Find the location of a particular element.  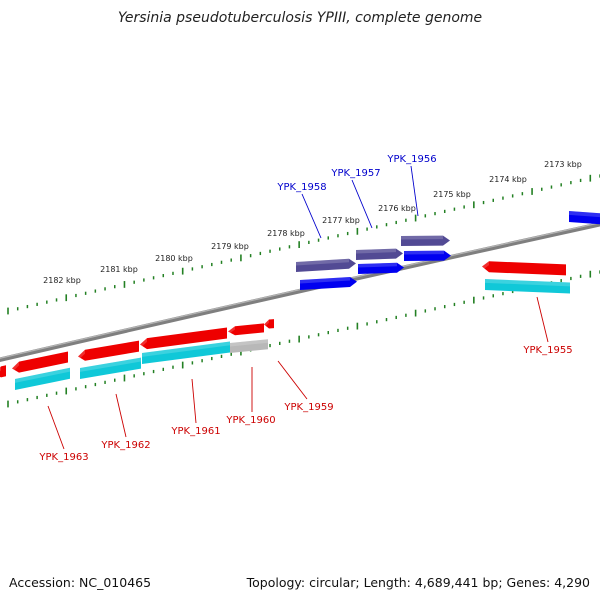

gene-YPK_1963-body is located at coordinates (40, 362).